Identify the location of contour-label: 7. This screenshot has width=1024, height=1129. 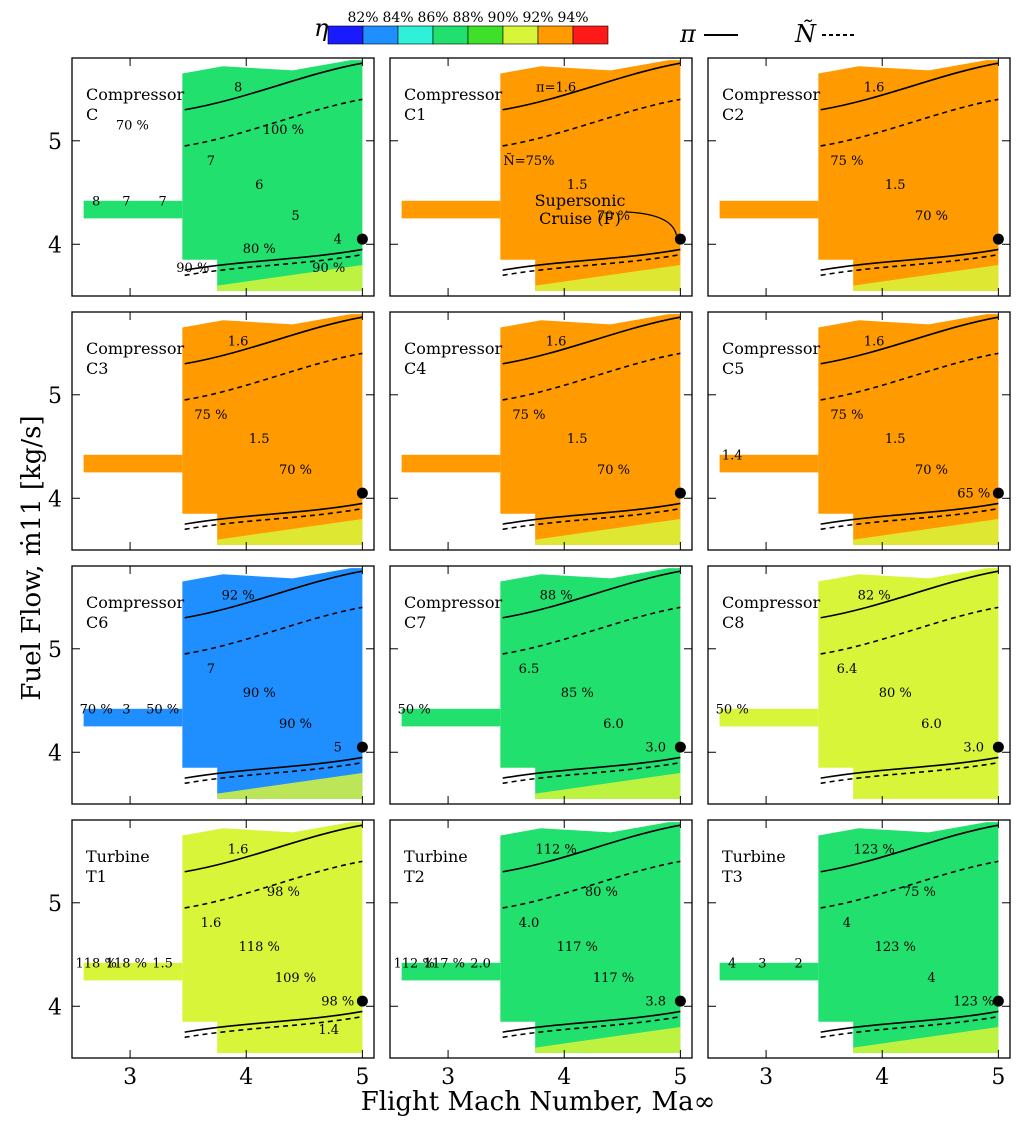
(126, 202).